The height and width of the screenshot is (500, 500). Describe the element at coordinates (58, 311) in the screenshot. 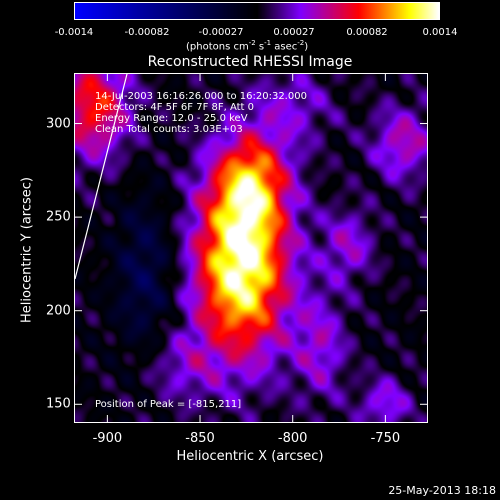

I see `y-tick-label: 200` at that location.